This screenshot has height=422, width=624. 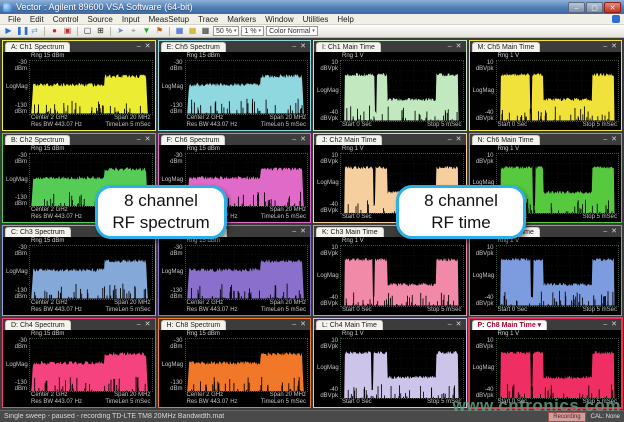 What do you see at coordinates (208, 19) in the screenshot?
I see `menu-item-trace: Trace` at bounding box center [208, 19].